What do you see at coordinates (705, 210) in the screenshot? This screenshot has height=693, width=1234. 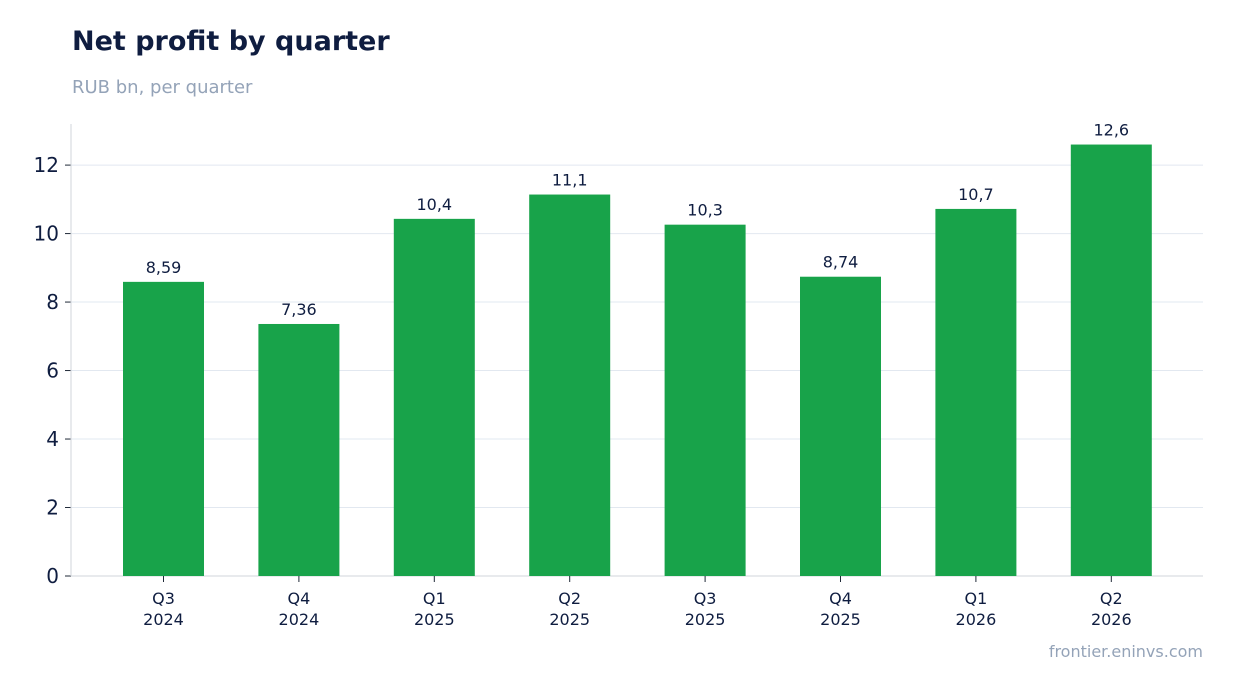 I see `data-label: 10,3` at bounding box center [705, 210].